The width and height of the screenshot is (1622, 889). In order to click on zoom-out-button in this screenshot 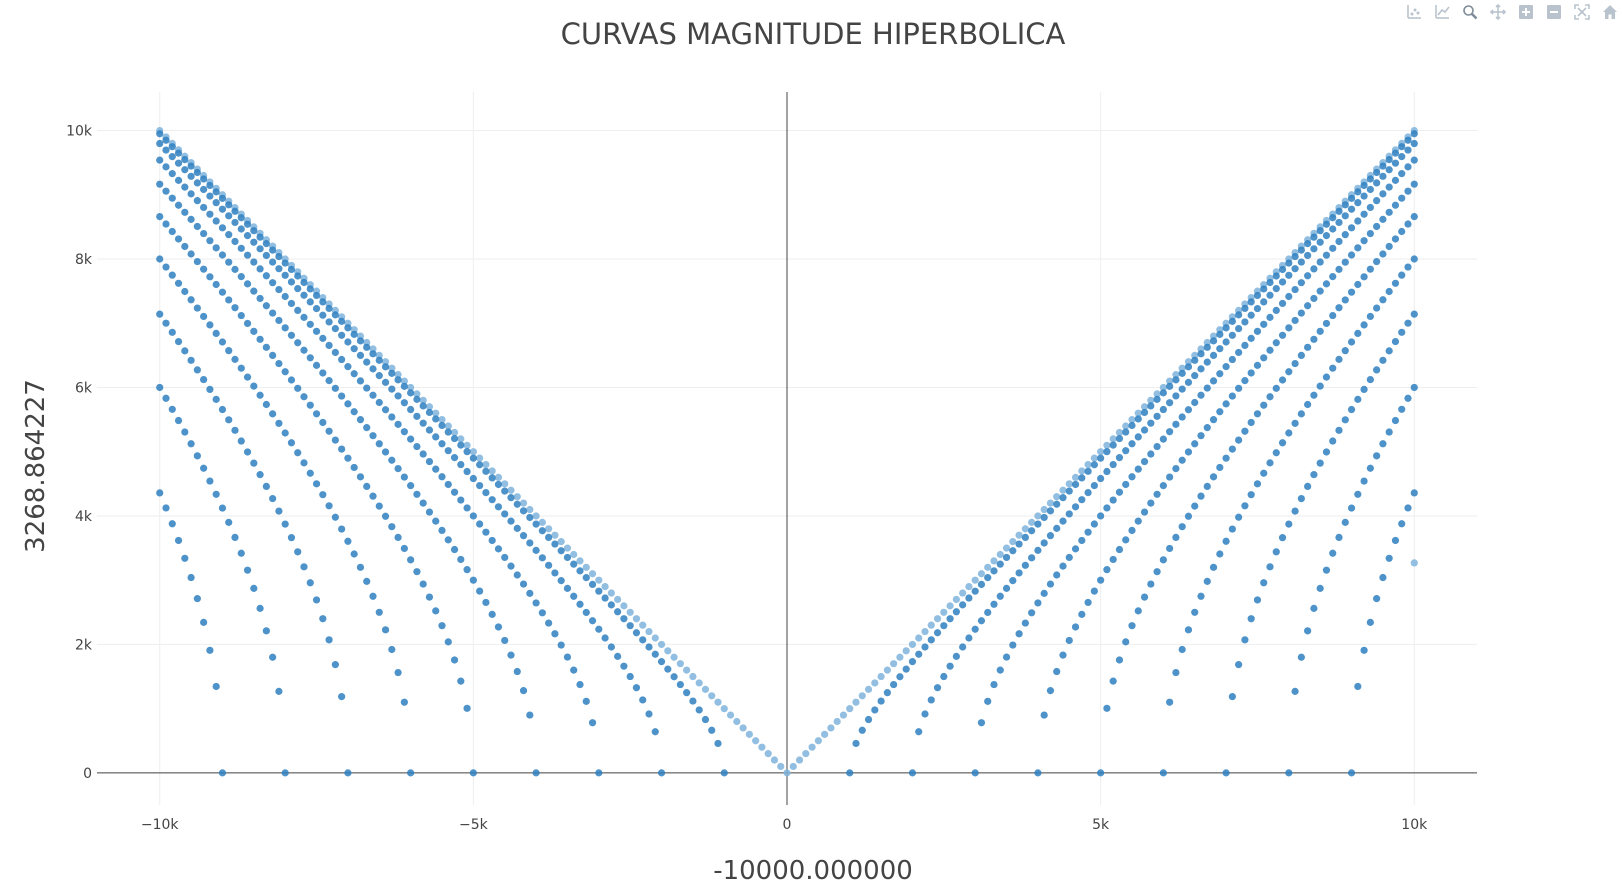, I will do `click(1554, 12)`.